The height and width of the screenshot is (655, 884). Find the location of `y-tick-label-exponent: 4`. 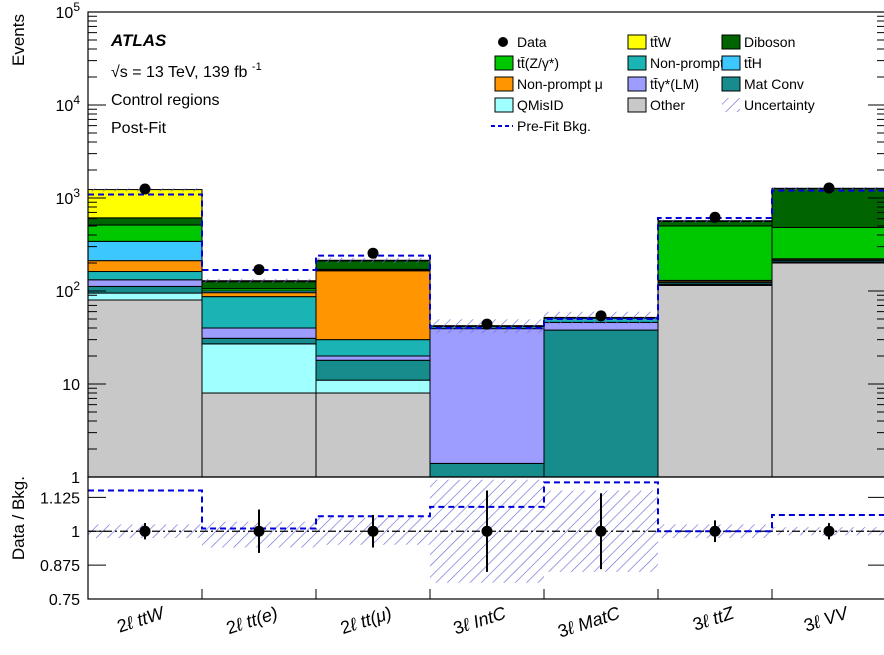

y-tick-label-exponent: 4 is located at coordinates (76, 100).